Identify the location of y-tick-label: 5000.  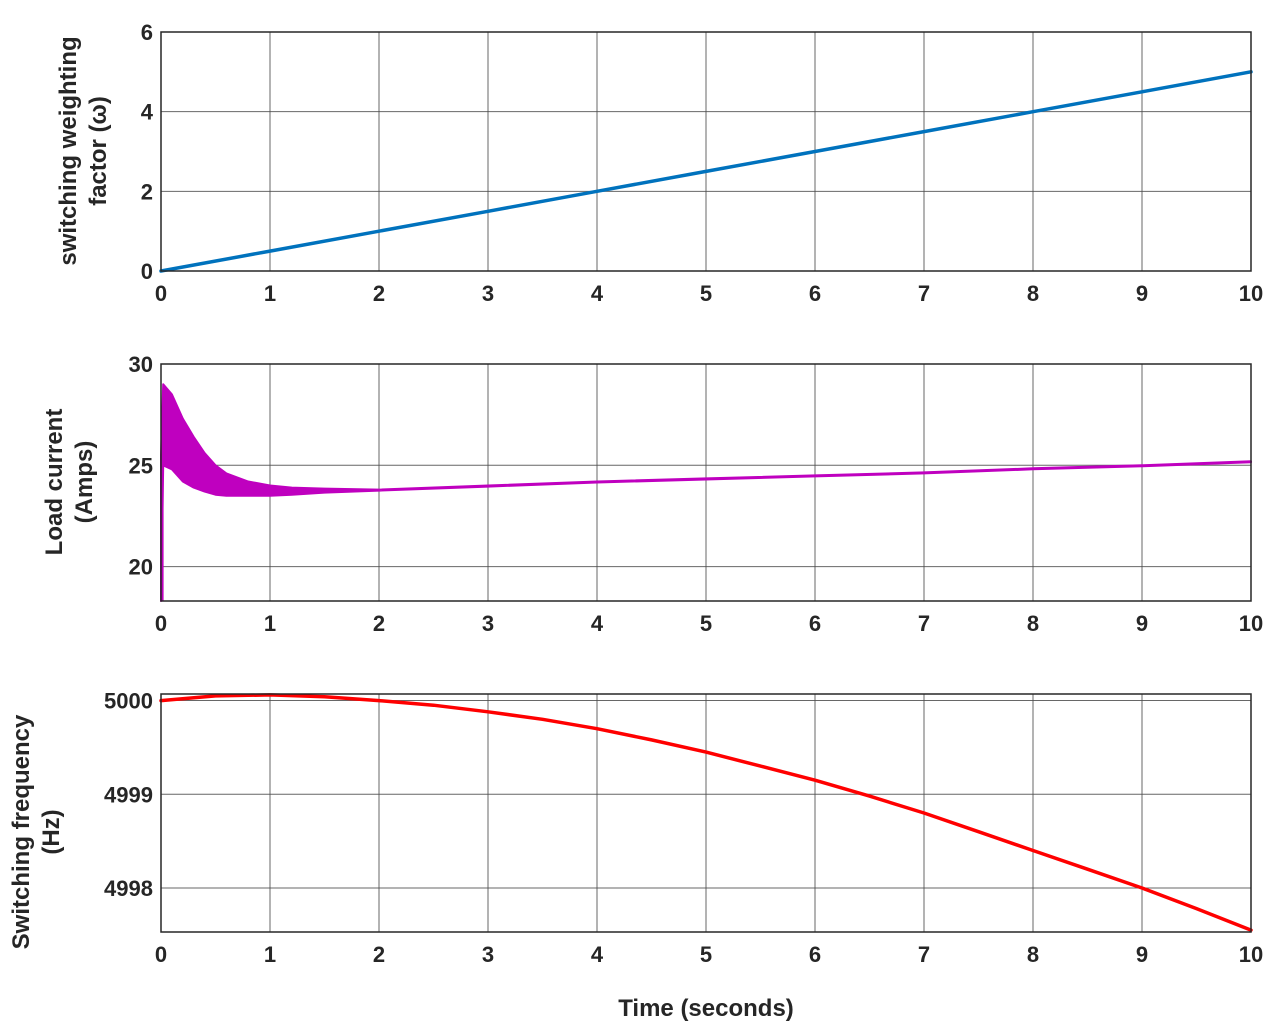
(128, 701).